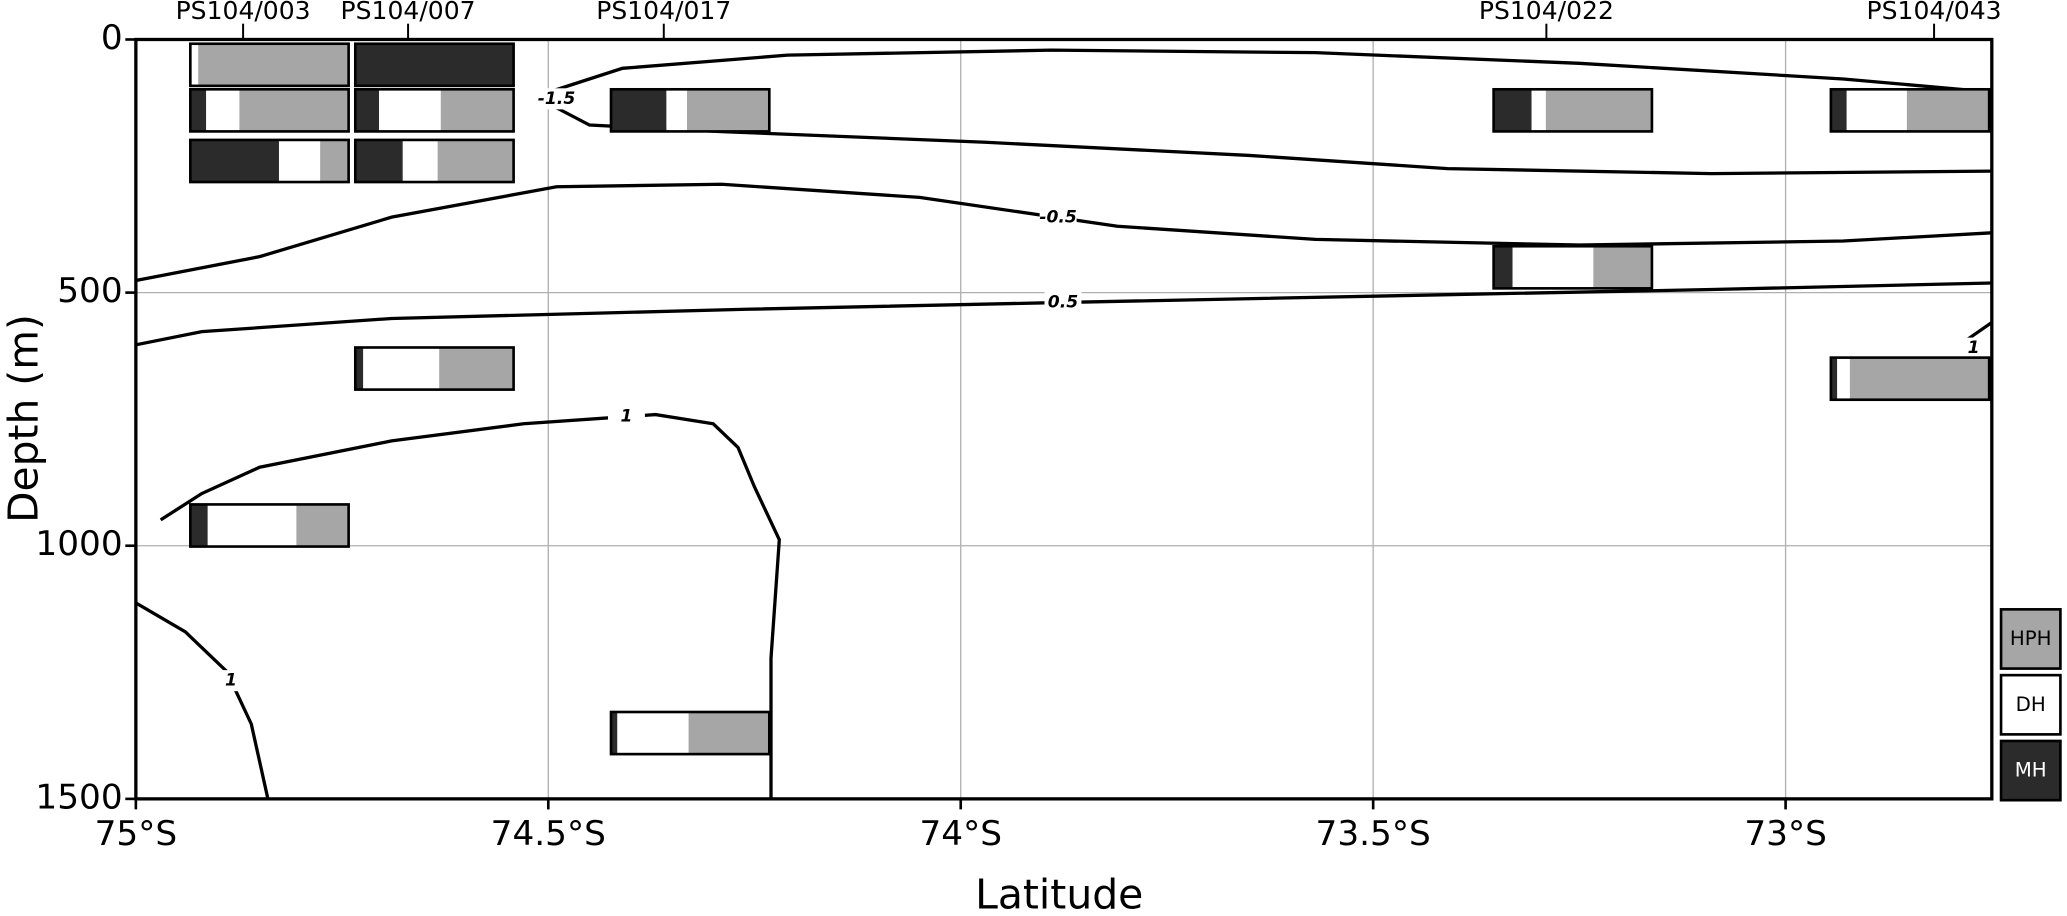 Image resolution: width=2067 pixels, height=916 pixels. I want to click on x-tick-label: 75°S, so click(136, 834).